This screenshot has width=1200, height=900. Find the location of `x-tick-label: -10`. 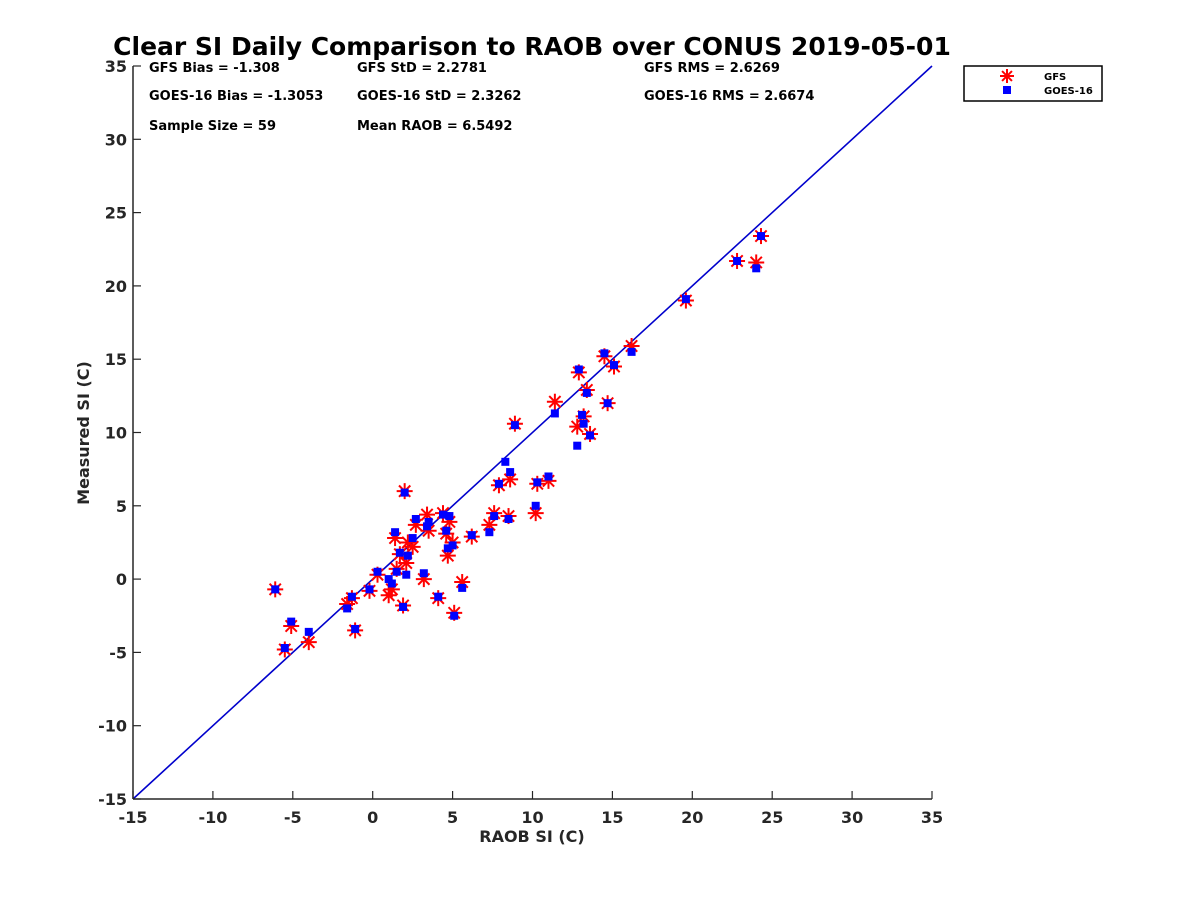

x-tick-label: -10 is located at coordinates (212, 817).